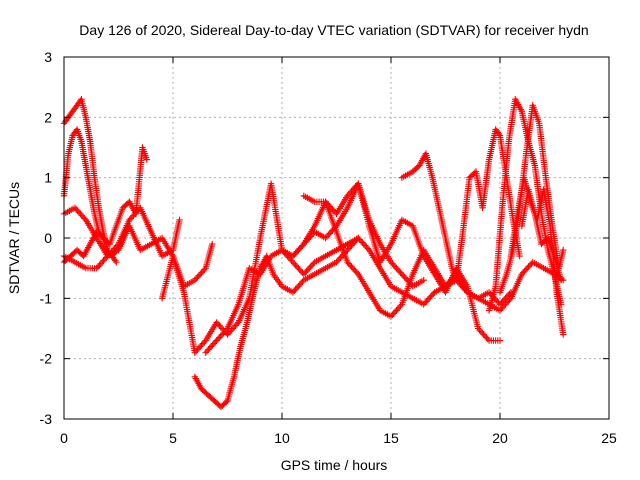  What do you see at coordinates (46, 419) in the screenshot?
I see `y-tick-label: -3` at bounding box center [46, 419].